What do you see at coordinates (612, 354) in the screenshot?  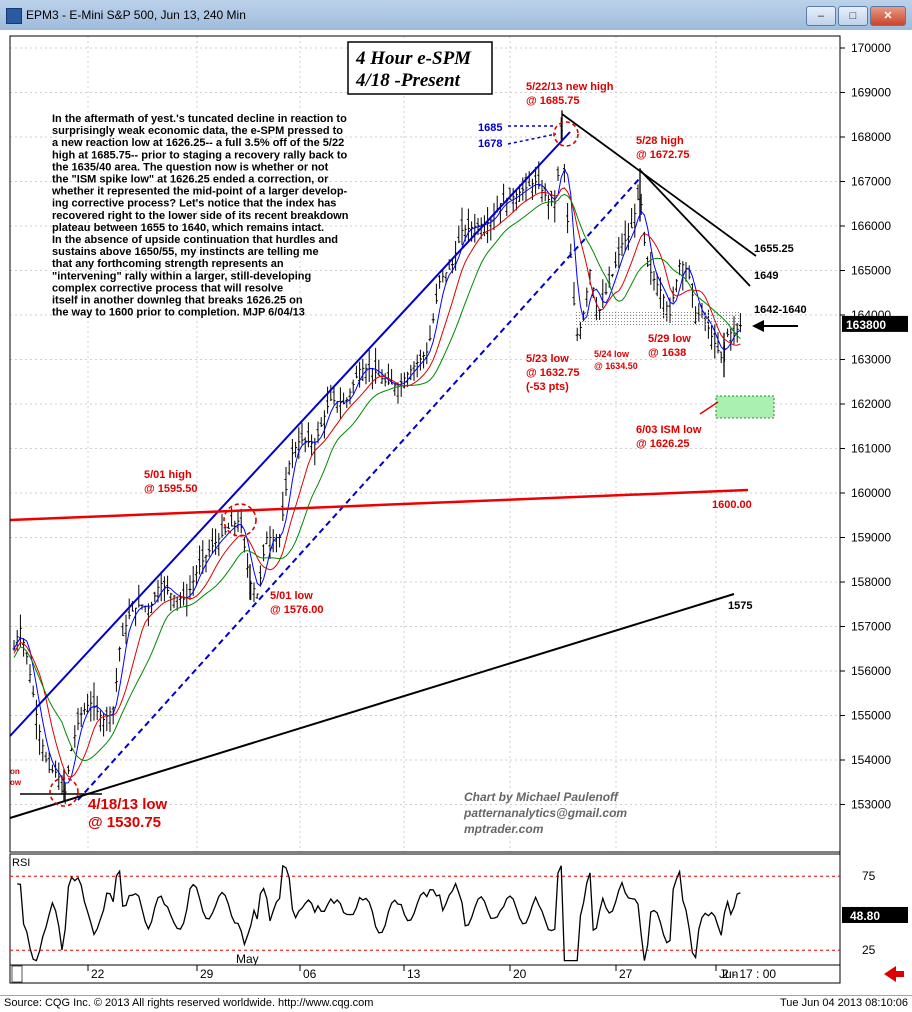 I see `annotation-text: 5/24 low` at bounding box center [612, 354].